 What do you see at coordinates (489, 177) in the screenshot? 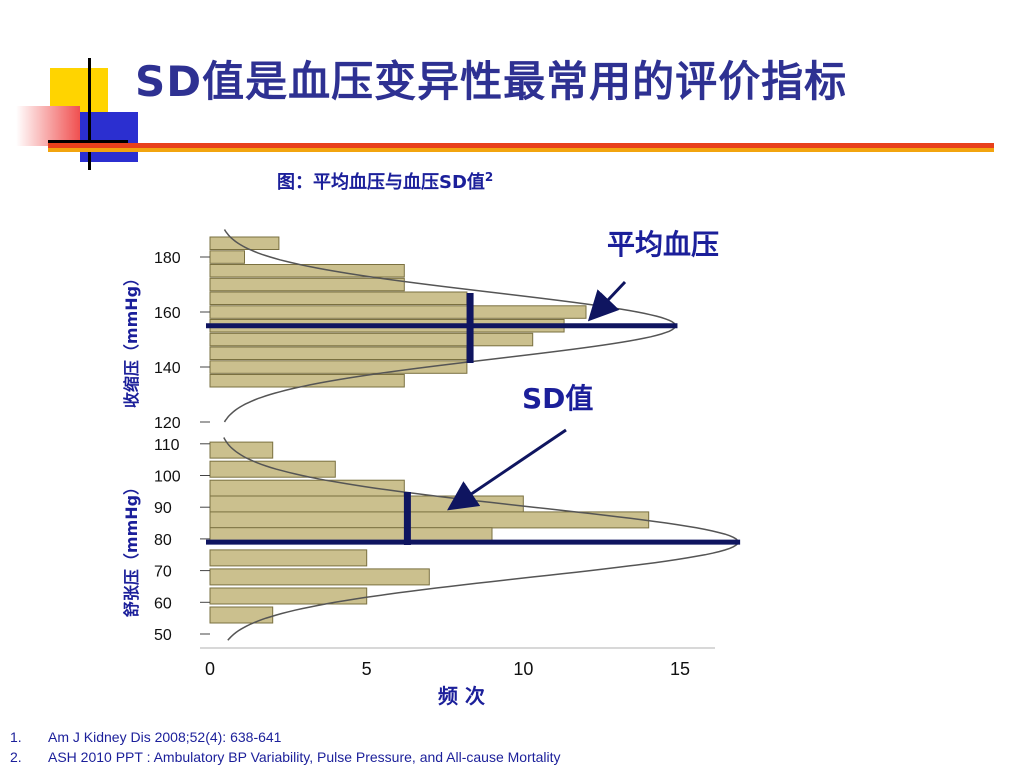
I see `figure-caption-superscript: 2` at bounding box center [489, 177].